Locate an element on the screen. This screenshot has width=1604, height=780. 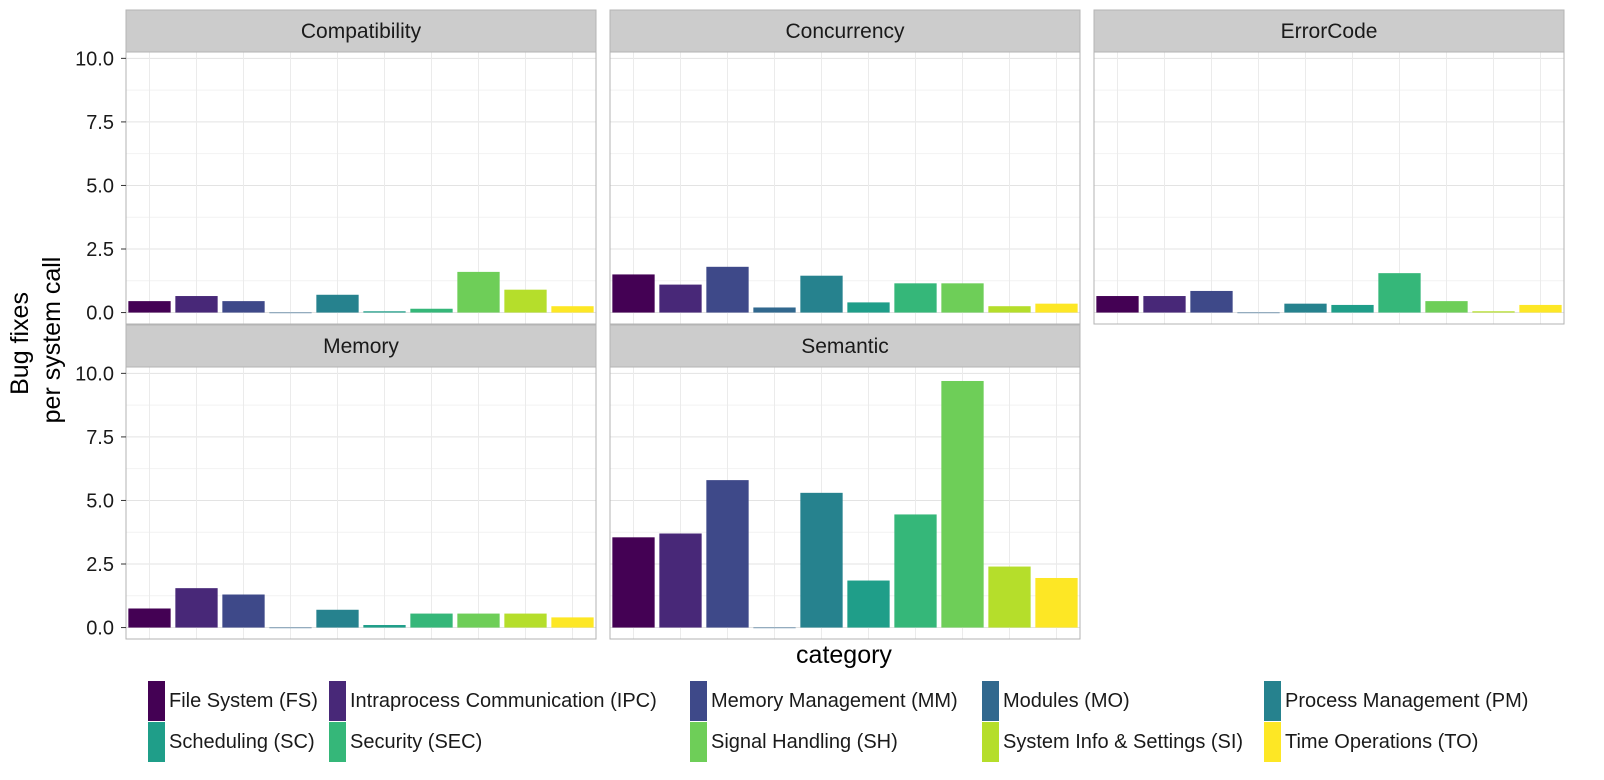
y-tick-label: 10.0 is located at coordinates (94, 59).